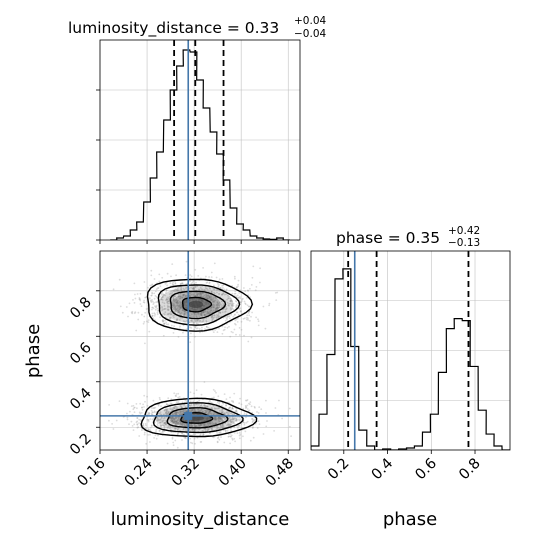  I want to click on right-grid, so click(410, 350).